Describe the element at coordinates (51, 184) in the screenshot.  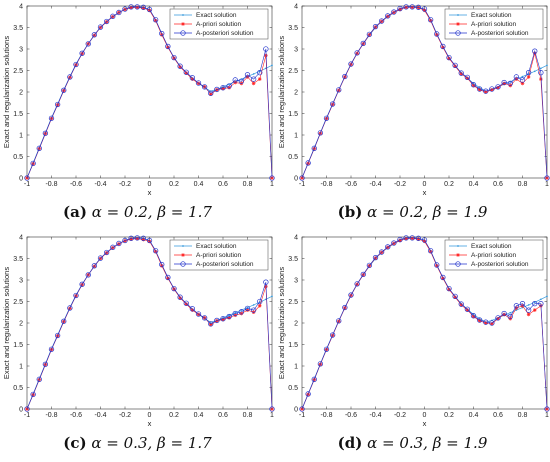
I see `x-tick-label: -0.8` at that location.